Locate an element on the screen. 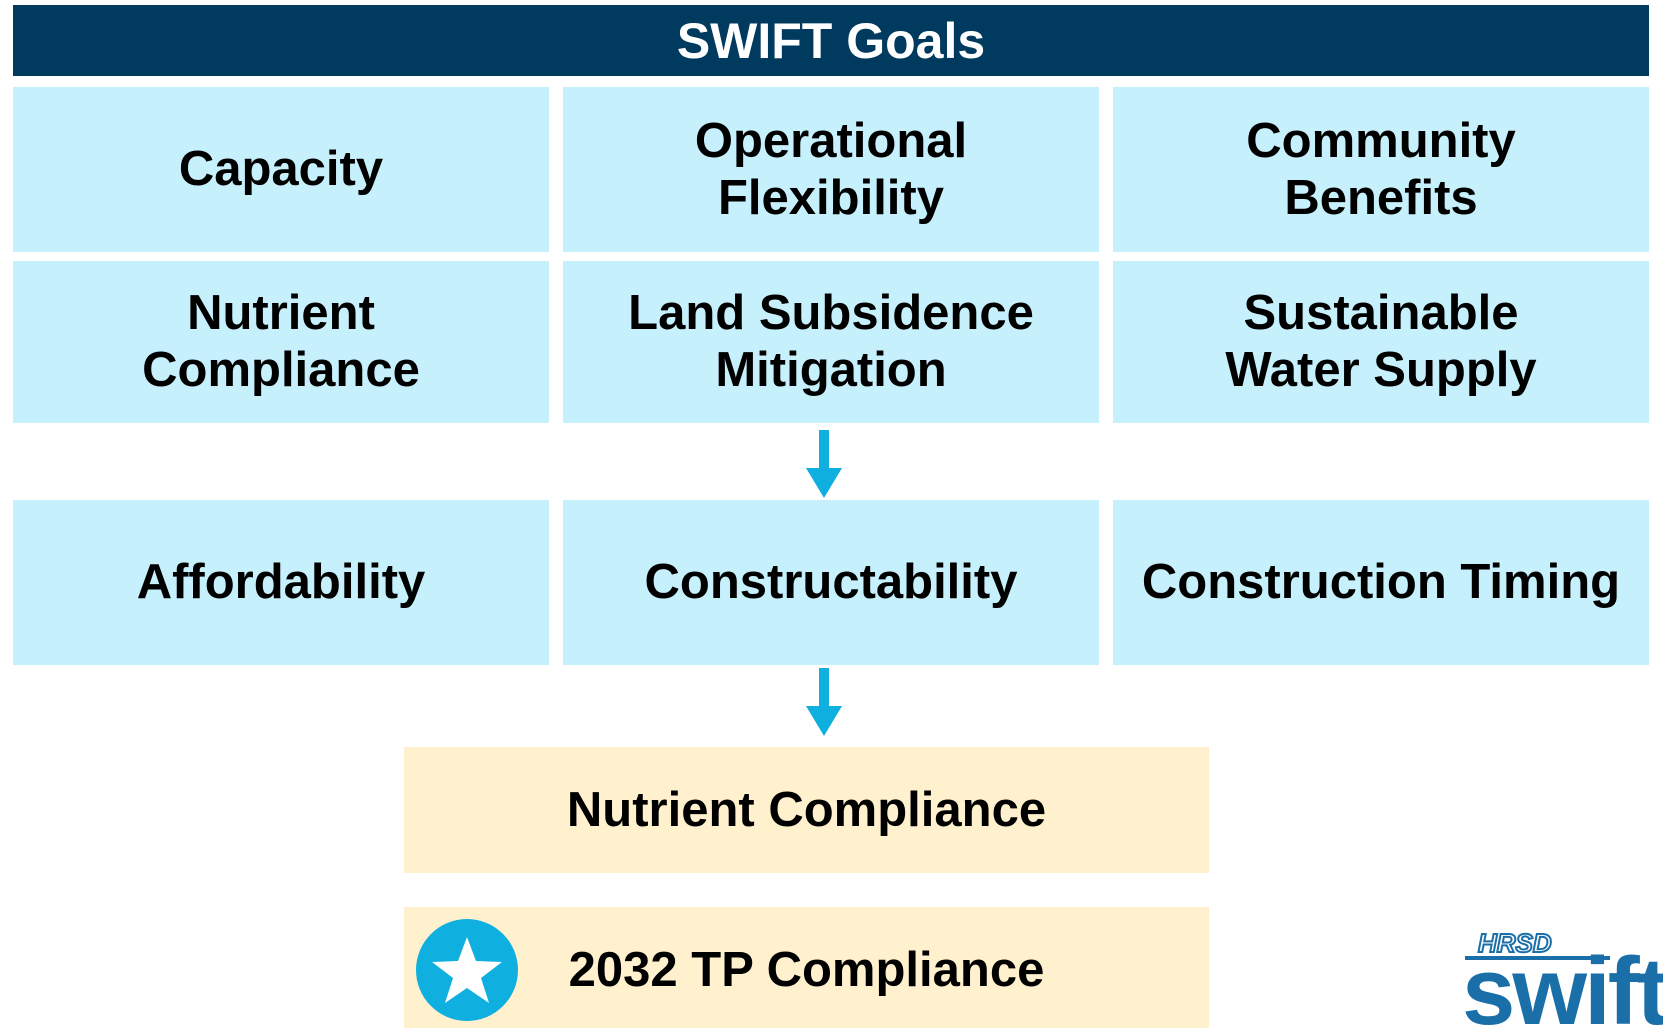  outcome-label: Nutrient Compliance is located at coordinates (806, 809).